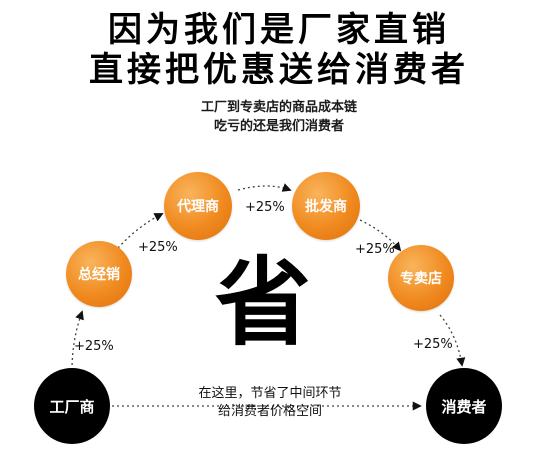 This screenshot has width=558, height=467. What do you see at coordinates (380, 235) in the screenshot?
I see `arrow-wholesaler-to-store` at bounding box center [380, 235].